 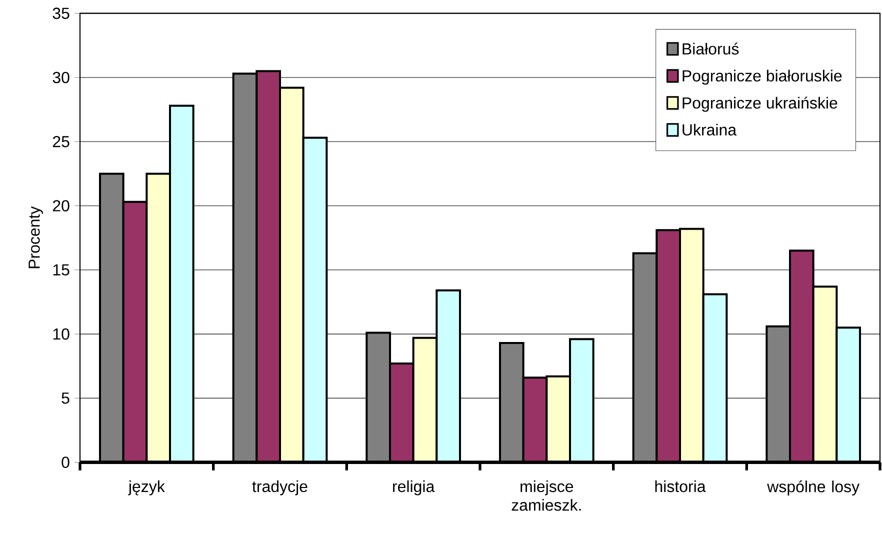 What do you see at coordinates (61, 142) in the screenshot?
I see `y-tick-label: 25` at bounding box center [61, 142].